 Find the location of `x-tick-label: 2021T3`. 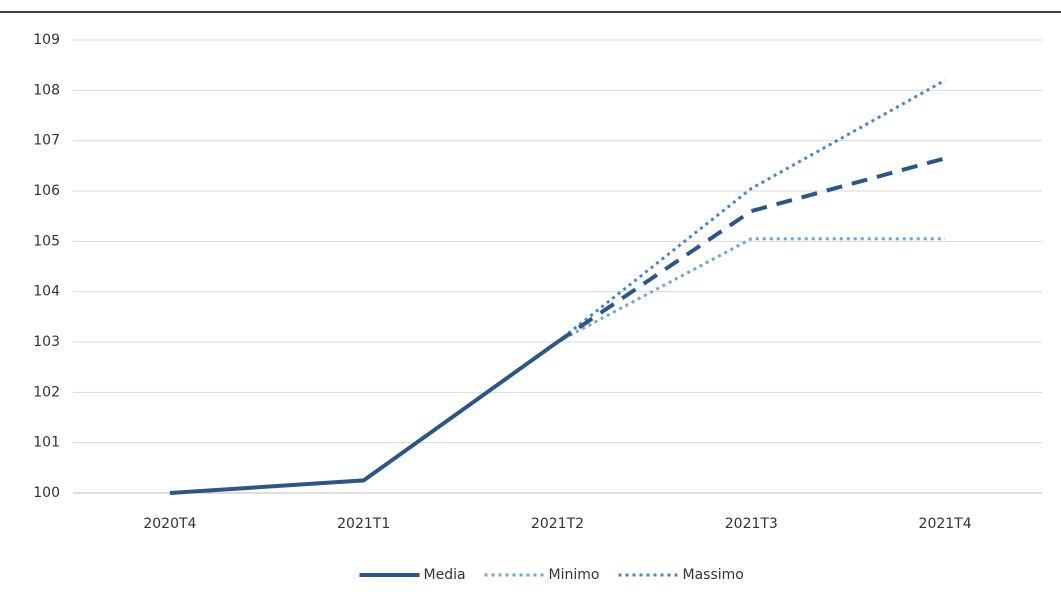

x-tick-label: 2021T3 is located at coordinates (751, 524).